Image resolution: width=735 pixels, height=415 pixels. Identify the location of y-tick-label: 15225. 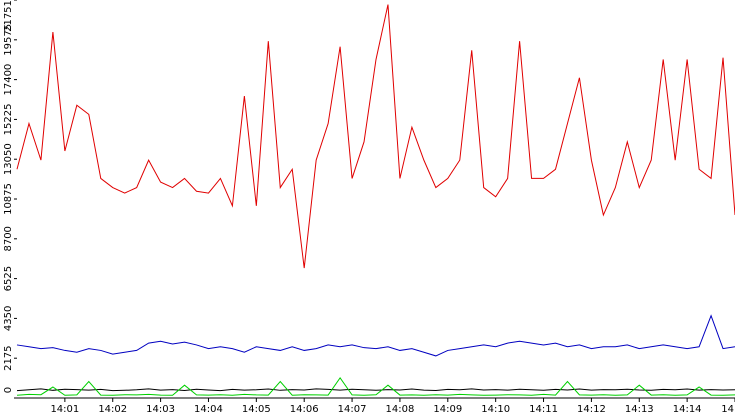
(8, 120).